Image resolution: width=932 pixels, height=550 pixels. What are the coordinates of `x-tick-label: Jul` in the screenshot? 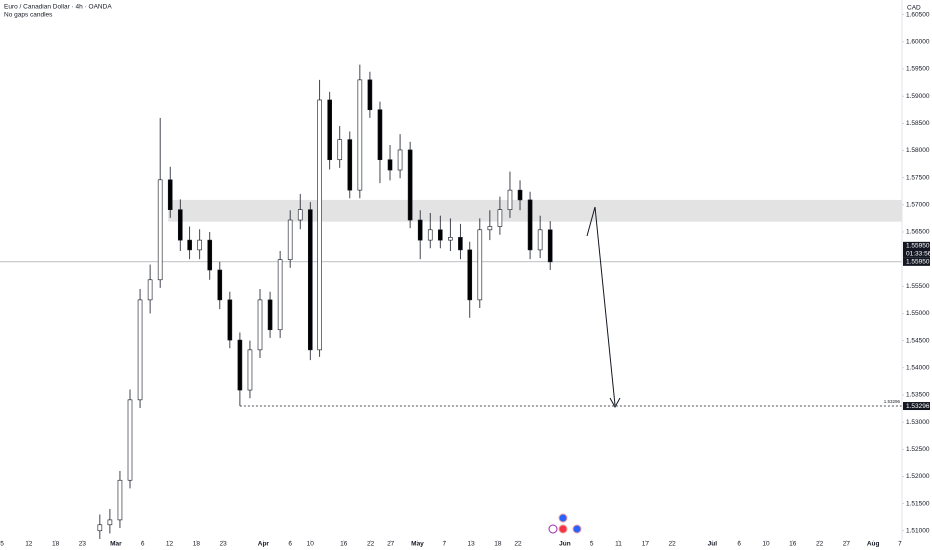 It's located at (713, 544).